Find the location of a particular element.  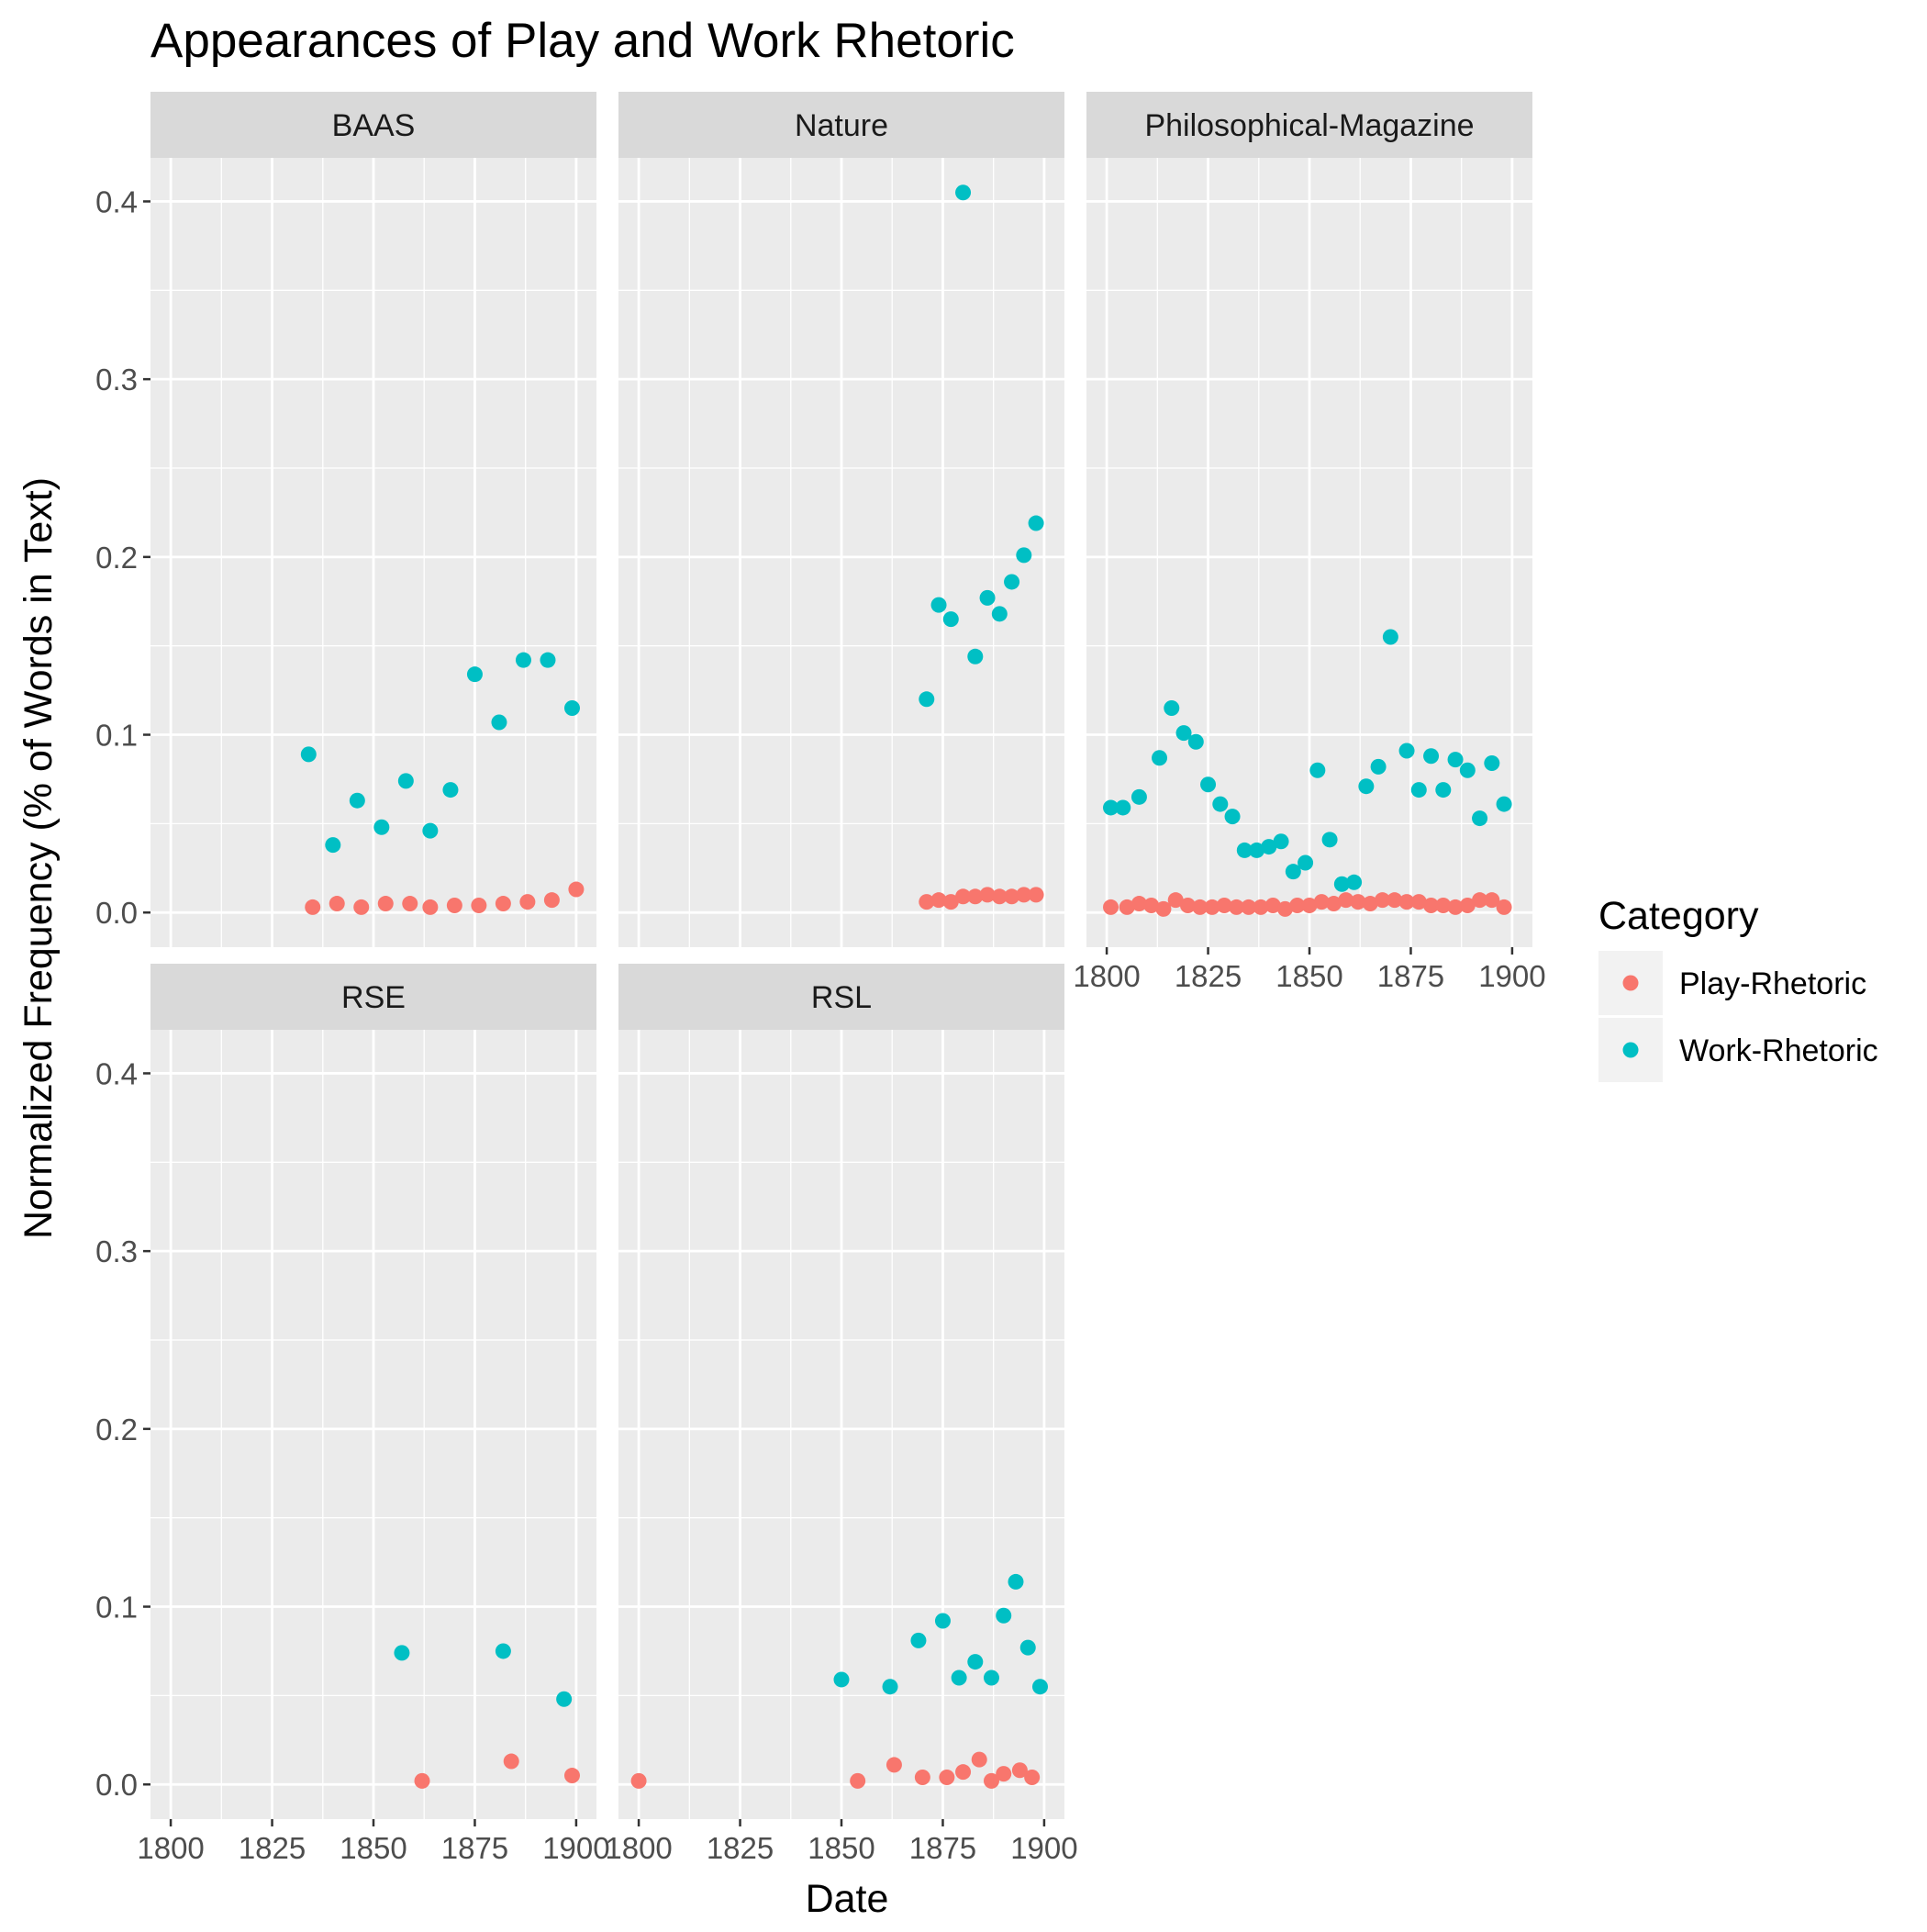

x-tick-label: 1850 is located at coordinates (1308, 976).